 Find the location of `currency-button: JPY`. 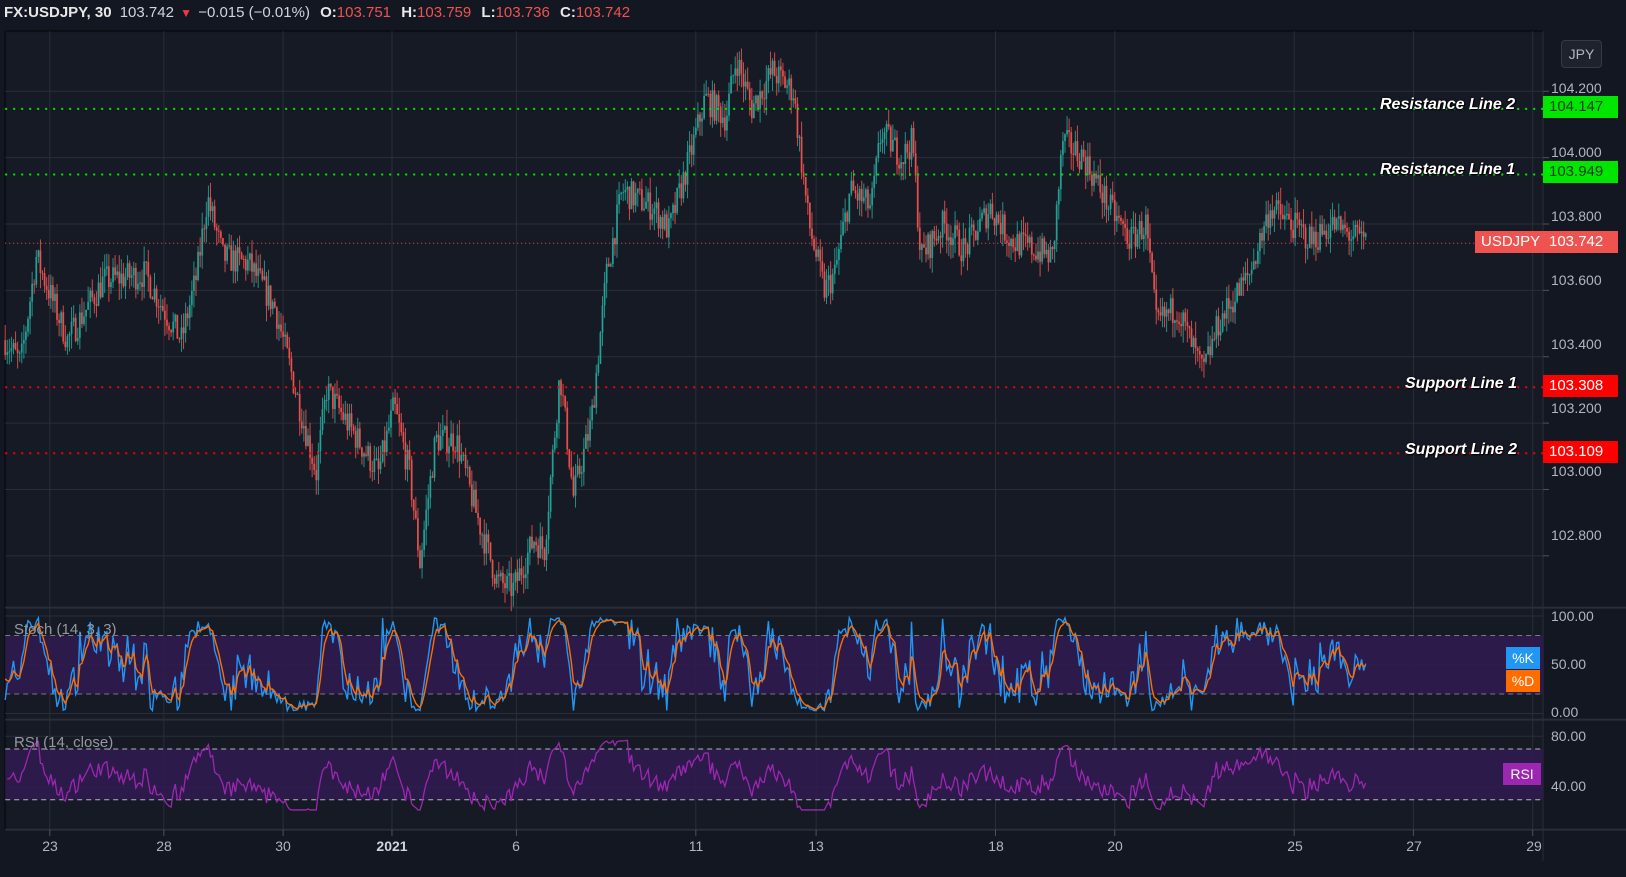

currency-button: JPY is located at coordinates (1581, 54).